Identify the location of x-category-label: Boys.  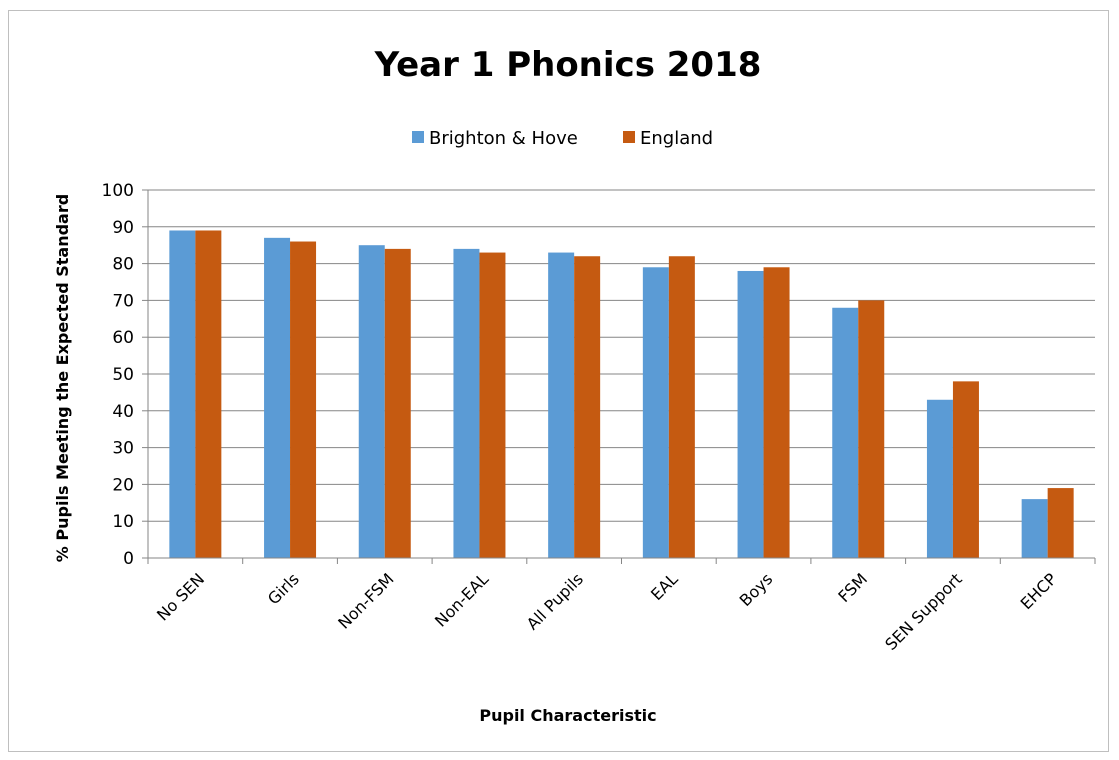
(756, 589).